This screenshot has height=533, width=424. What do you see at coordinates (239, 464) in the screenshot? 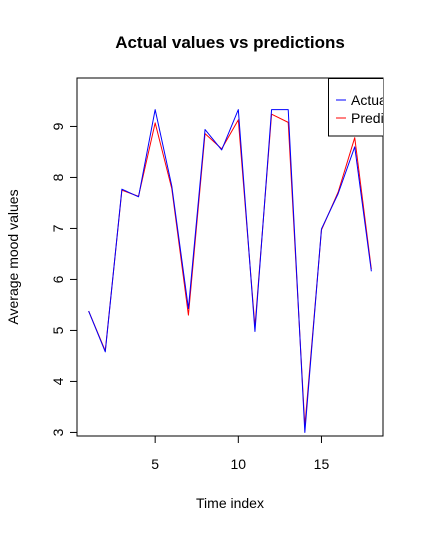
I see `x-tick-label: 10` at bounding box center [239, 464].